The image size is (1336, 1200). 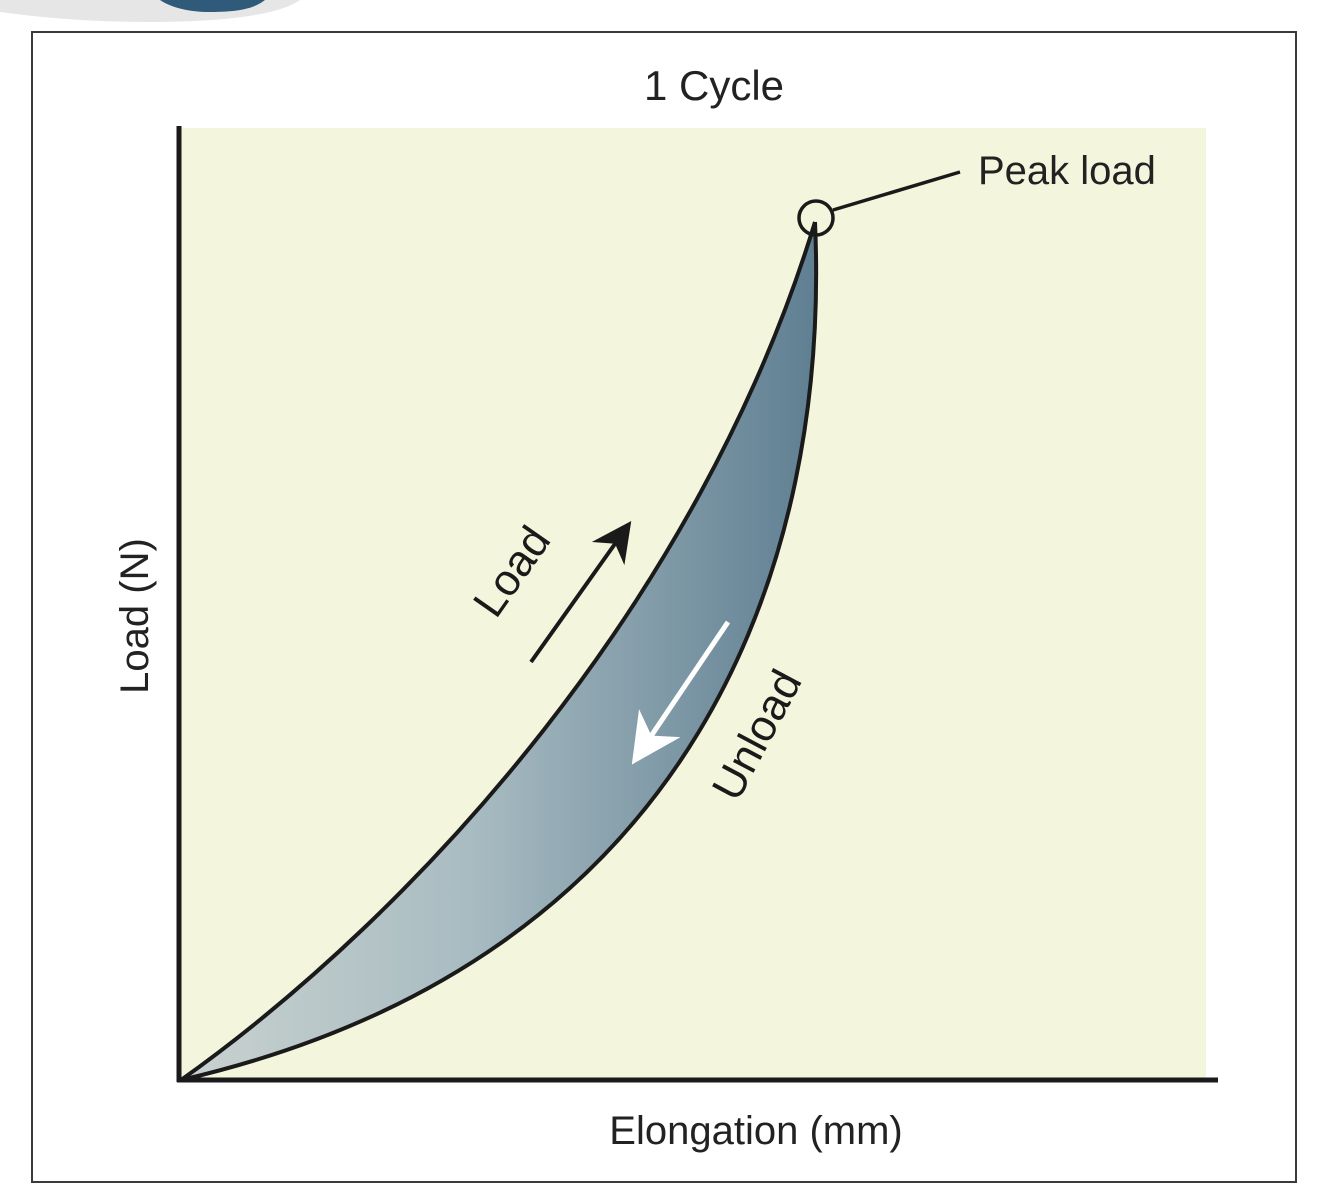 What do you see at coordinates (896, 191) in the screenshot?
I see `peak-load-leader-line` at bounding box center [896, 191].